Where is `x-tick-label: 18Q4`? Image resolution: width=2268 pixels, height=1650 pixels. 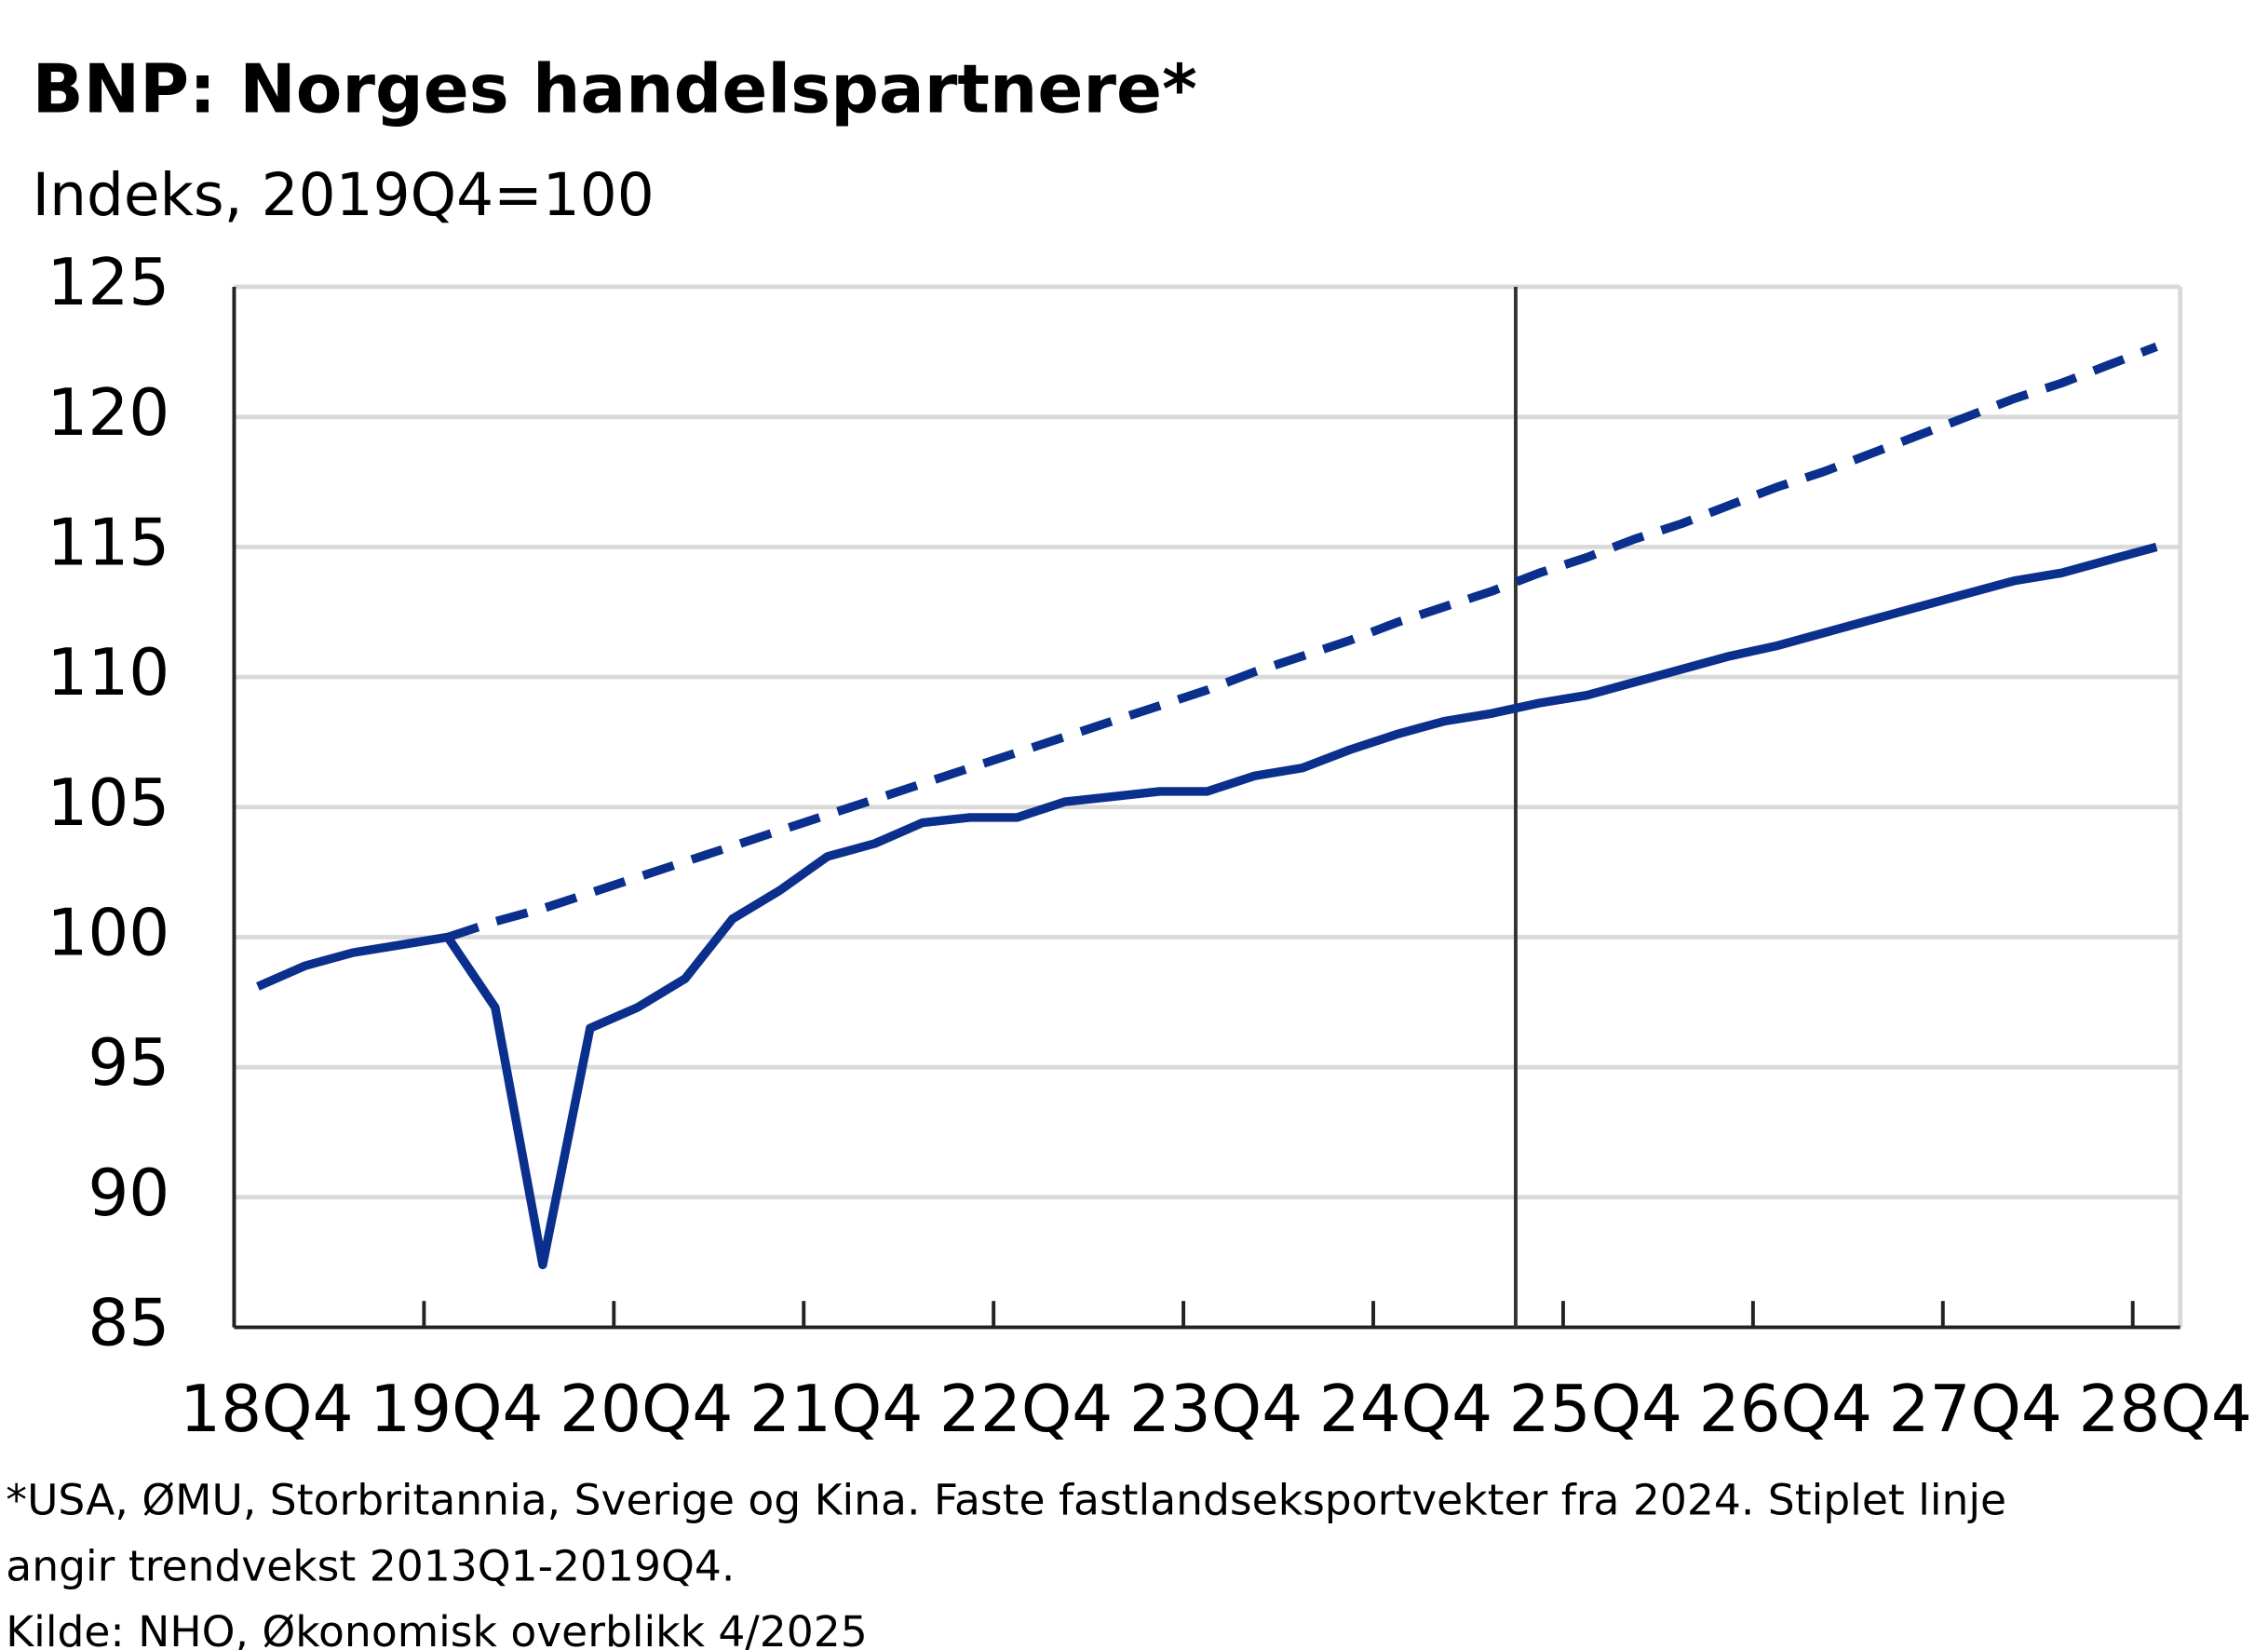
x-tick-label: 18Q4 is located at coordinates (266, 1410).